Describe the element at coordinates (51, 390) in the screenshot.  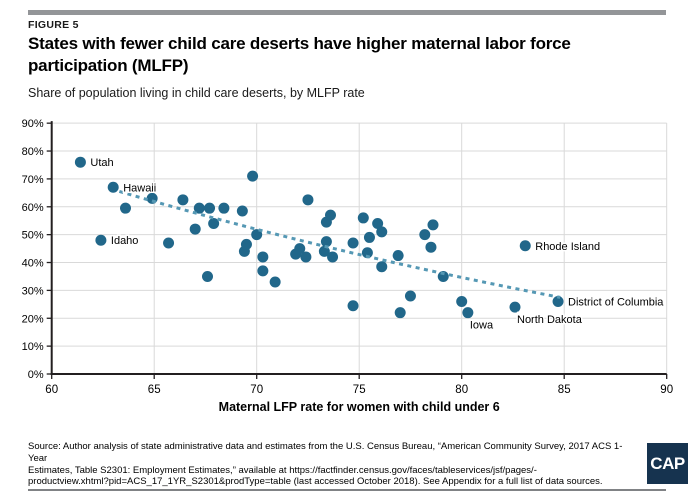
I see `x-tick-label: 60` at that location.